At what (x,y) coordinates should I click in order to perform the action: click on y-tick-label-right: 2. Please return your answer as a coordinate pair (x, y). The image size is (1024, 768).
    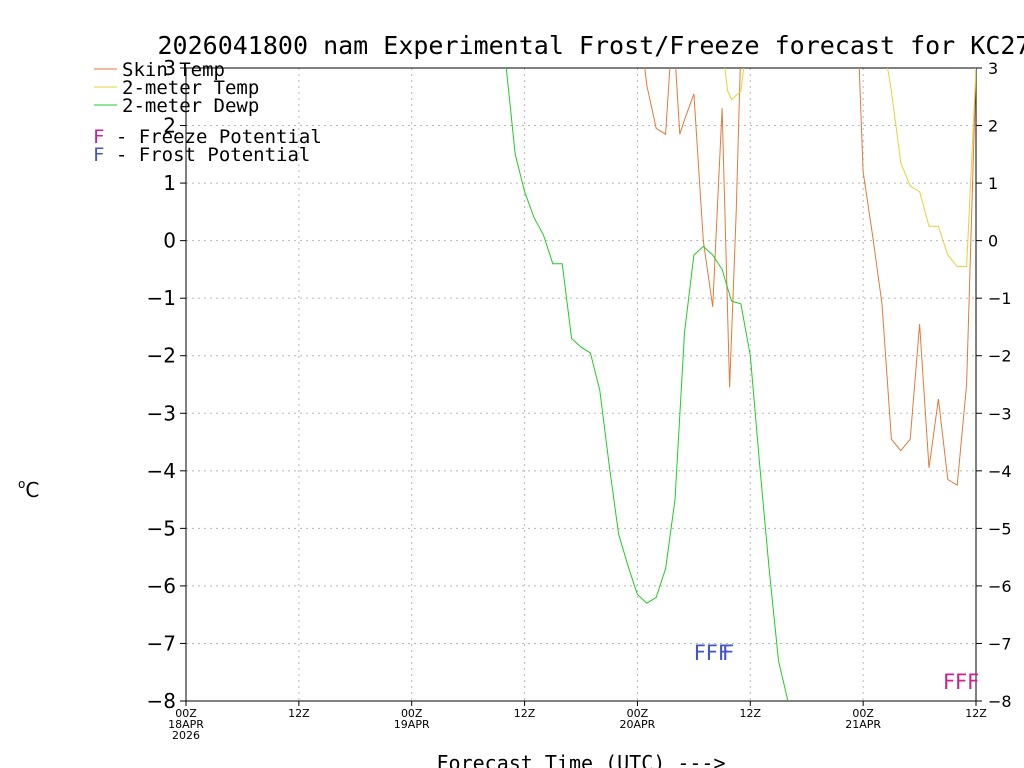
    Looking at the image, I should click on (993, 126).